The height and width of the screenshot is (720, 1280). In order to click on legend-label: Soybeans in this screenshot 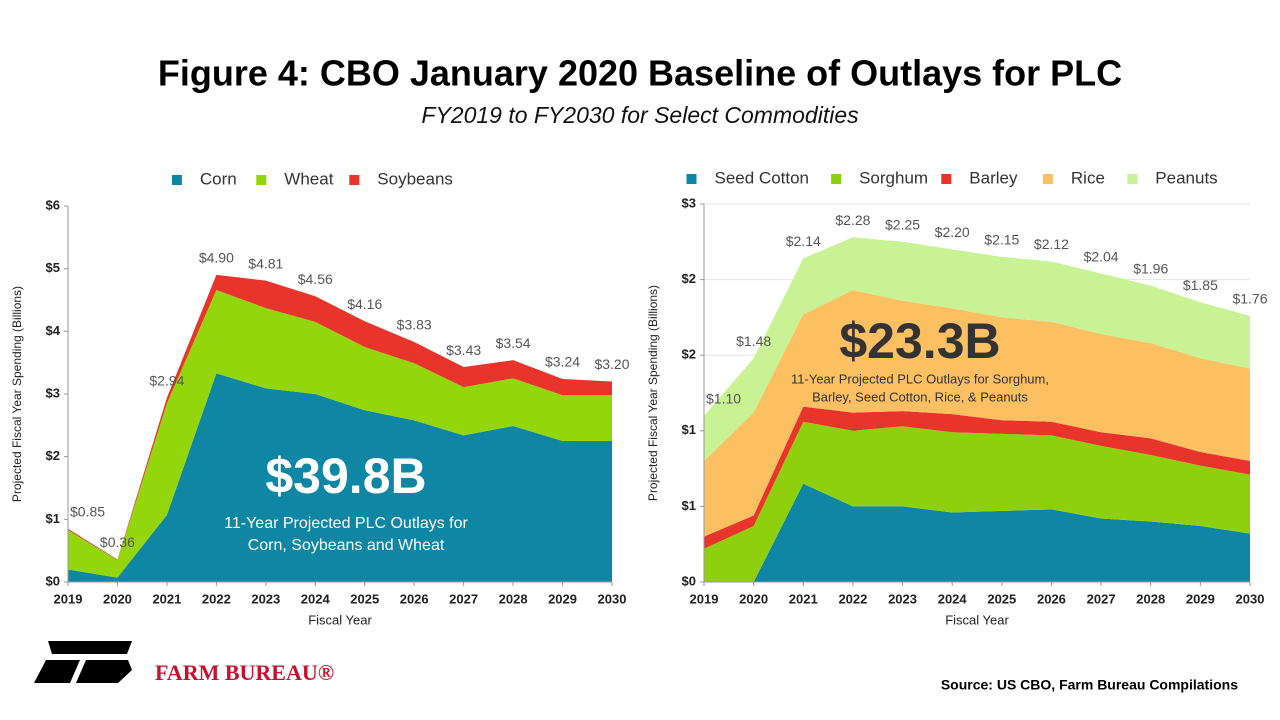, I will do `click(415, 178)`.